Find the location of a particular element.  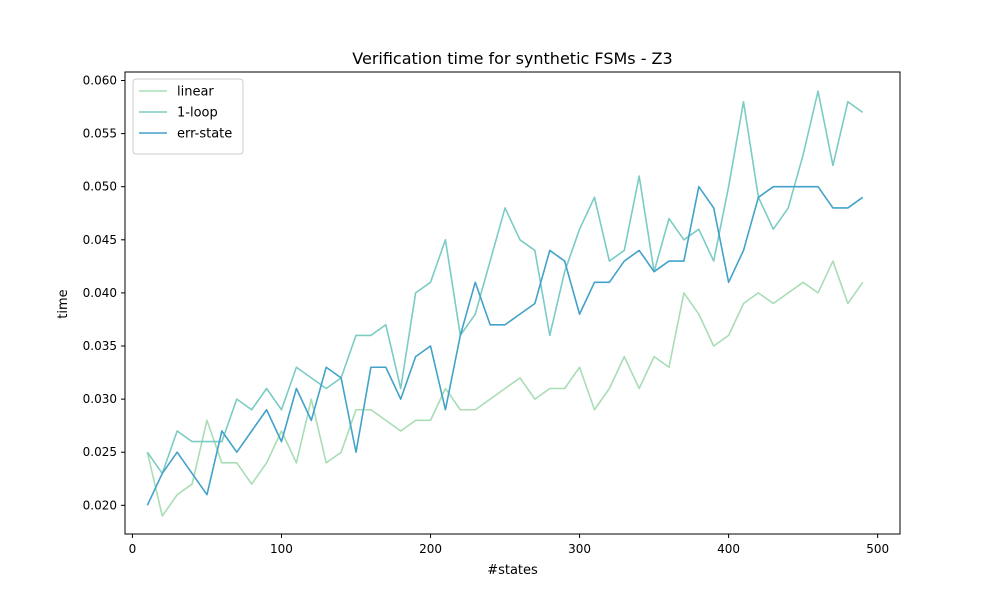

y-tick-label: 0.020 is located at coordinates (100, 505).